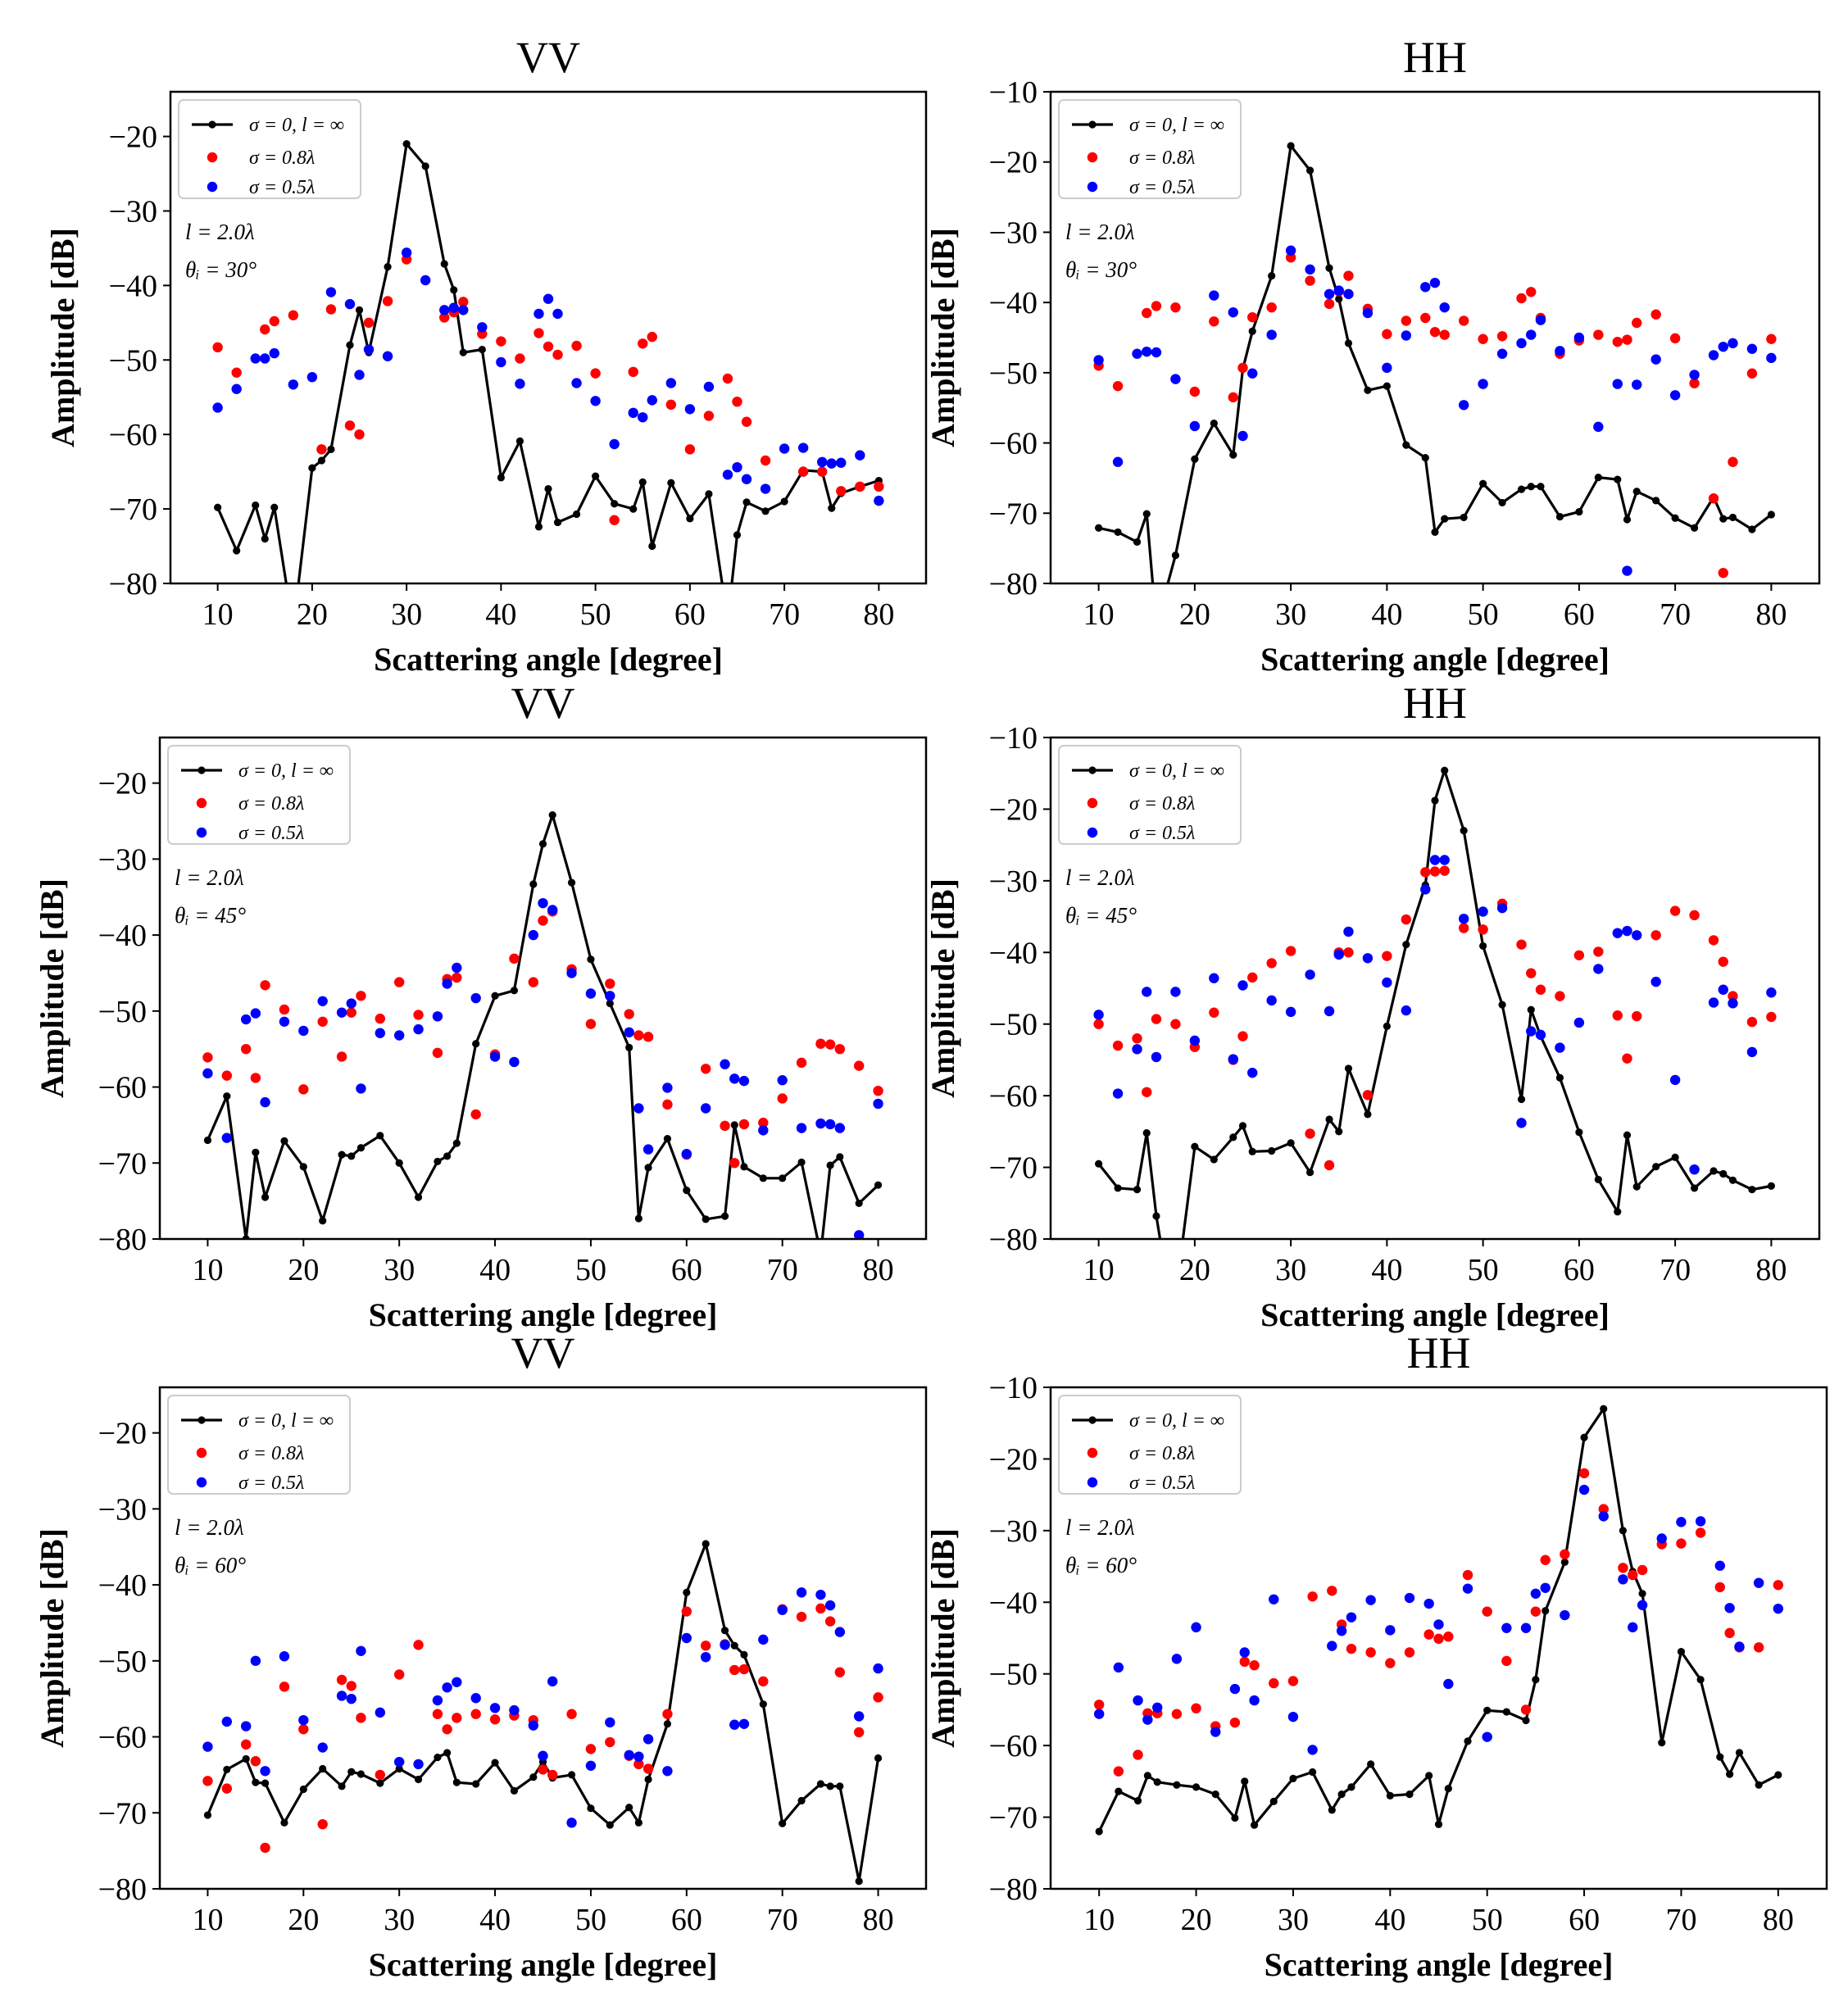  I want to click on legend-marker-baseline, so click(202, 1420).